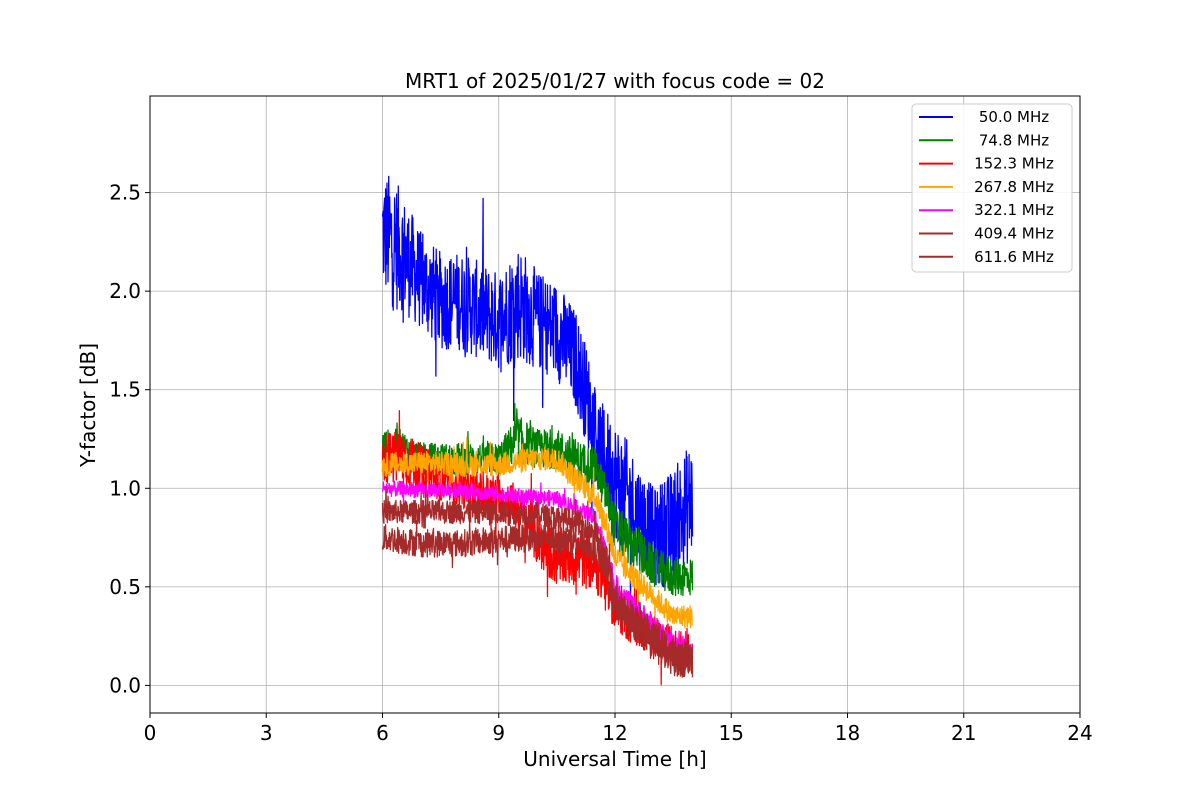  Describe the element at coordinates (614, 759) in the screenshot. I see `x-axis-label: Universal Time [h]` at that location.